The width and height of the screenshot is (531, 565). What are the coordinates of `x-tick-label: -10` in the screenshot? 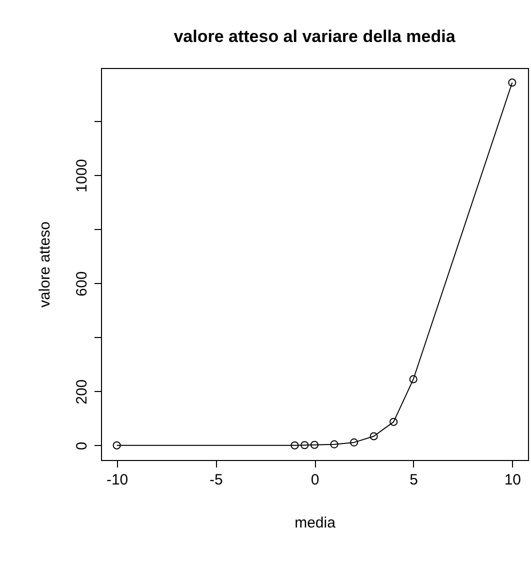 It's located at (117, 480).